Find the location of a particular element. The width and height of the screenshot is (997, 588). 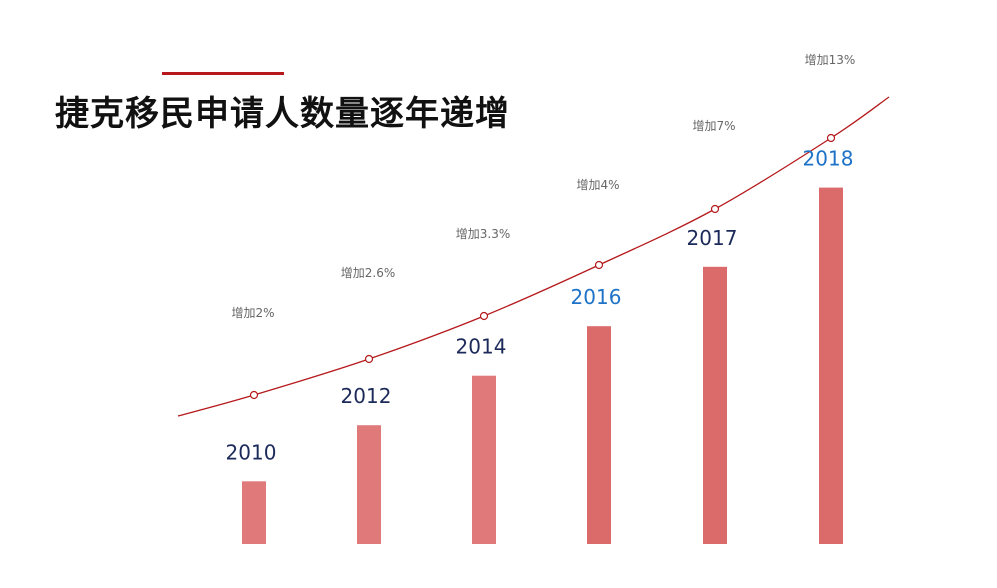

bar-2016 is located at coordinates (599, 435).